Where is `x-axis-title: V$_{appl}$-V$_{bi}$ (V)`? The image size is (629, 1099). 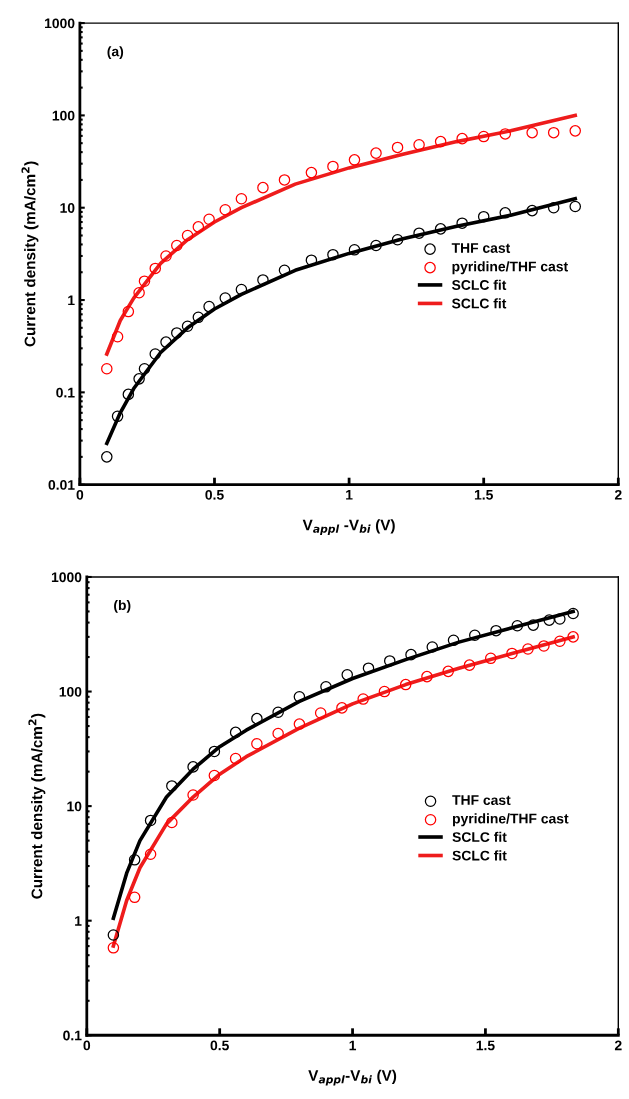
x-axis-title: V$_{appl}$-V$_{bi}$ (V) is located at coordinates (352, 1077).